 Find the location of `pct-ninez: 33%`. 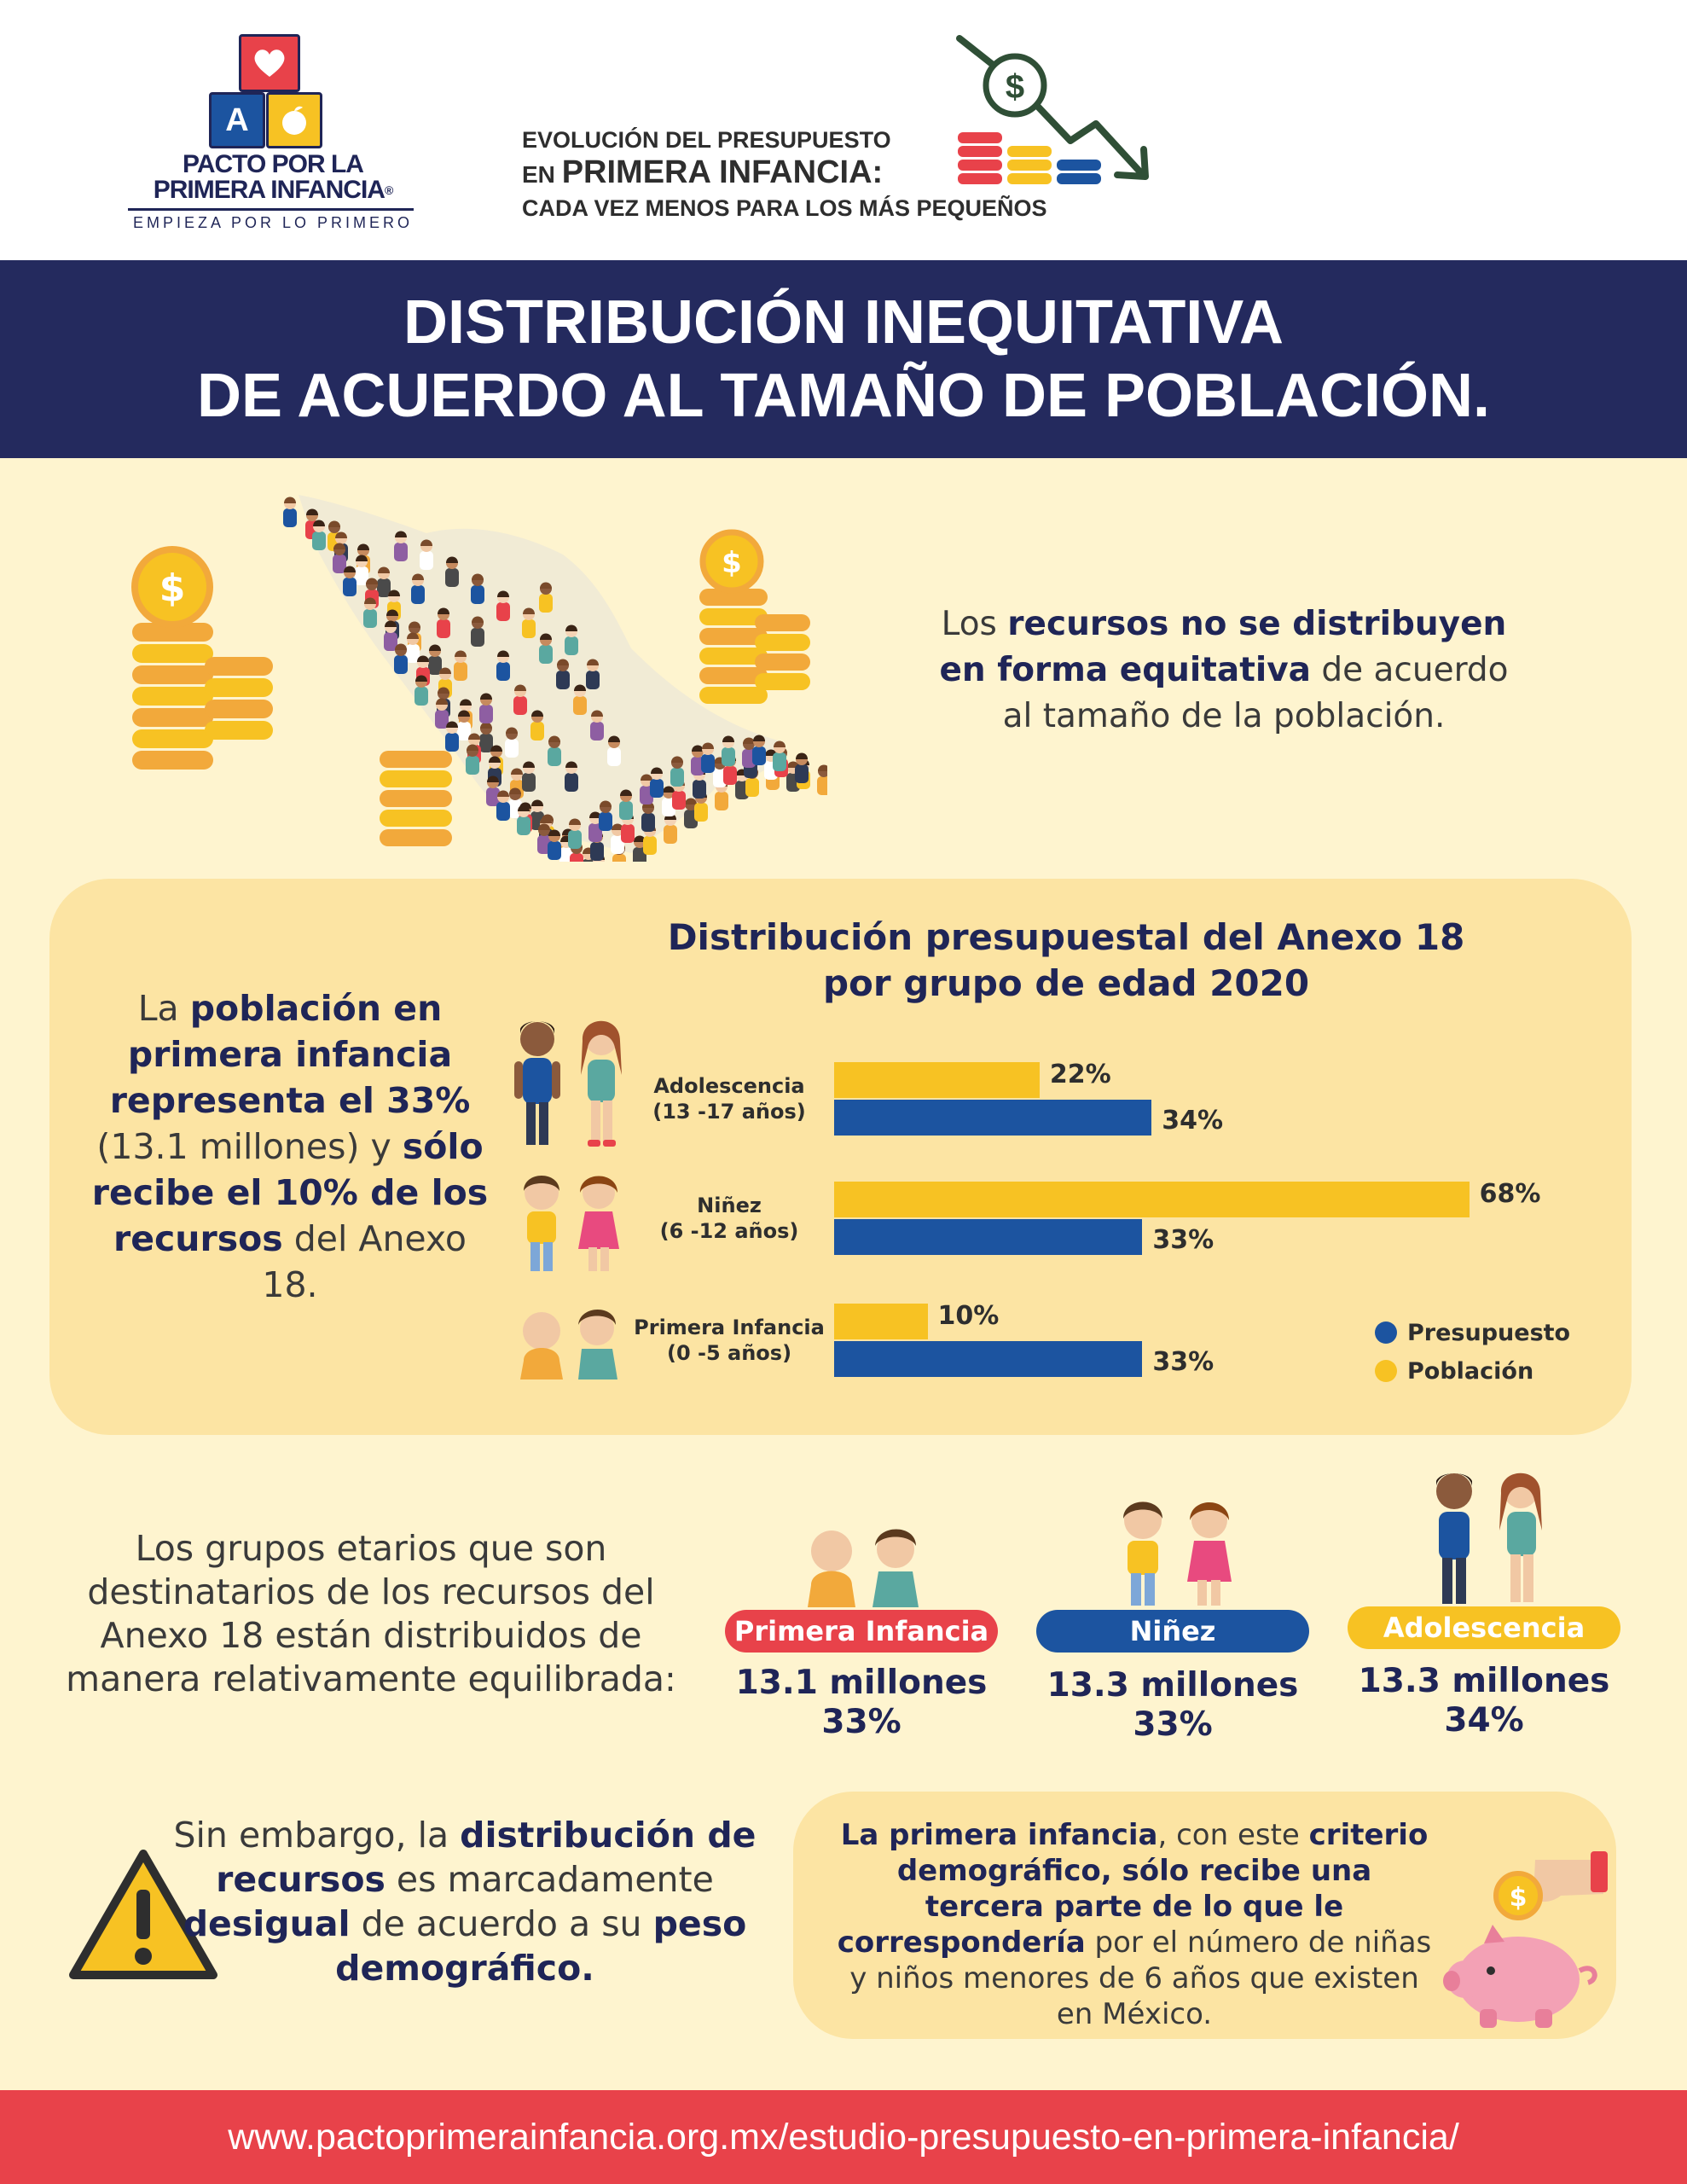

pct-ninez: 33% is located at coordinates (1173, 1724).